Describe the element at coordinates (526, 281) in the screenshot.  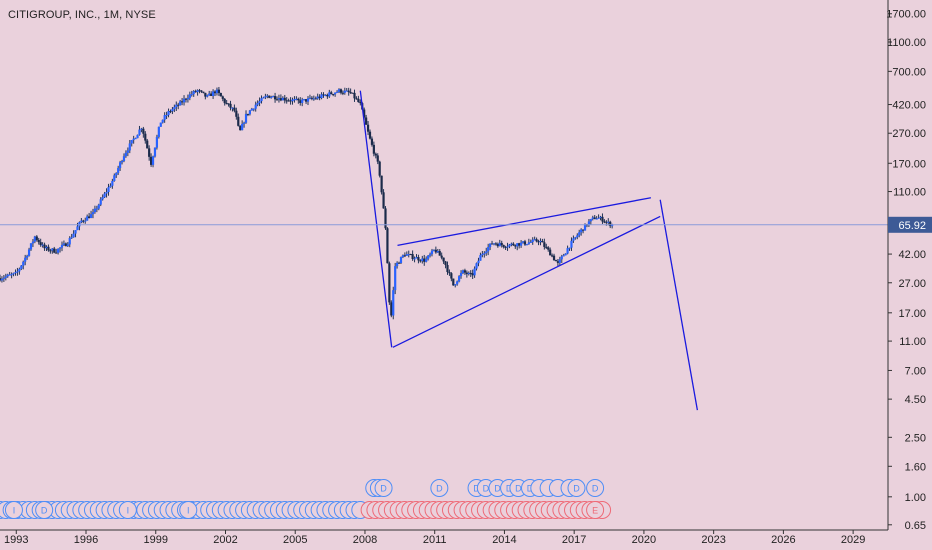
I see `wedge-lower-line` at that location.